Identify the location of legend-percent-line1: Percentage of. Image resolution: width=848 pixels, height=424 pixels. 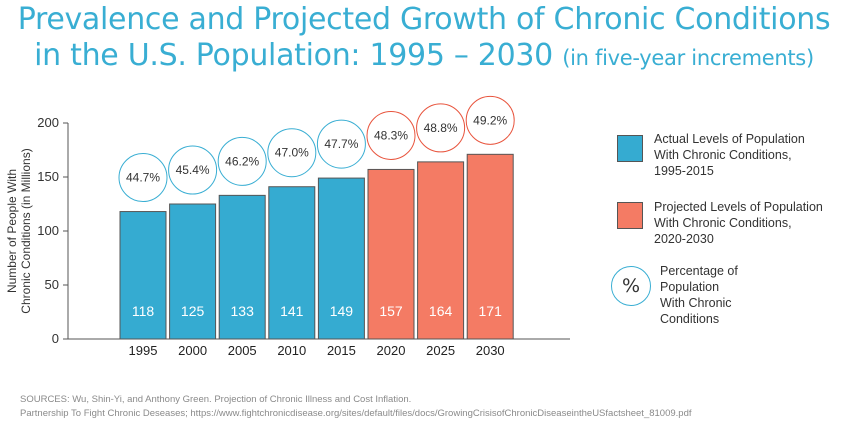
(699, 271).